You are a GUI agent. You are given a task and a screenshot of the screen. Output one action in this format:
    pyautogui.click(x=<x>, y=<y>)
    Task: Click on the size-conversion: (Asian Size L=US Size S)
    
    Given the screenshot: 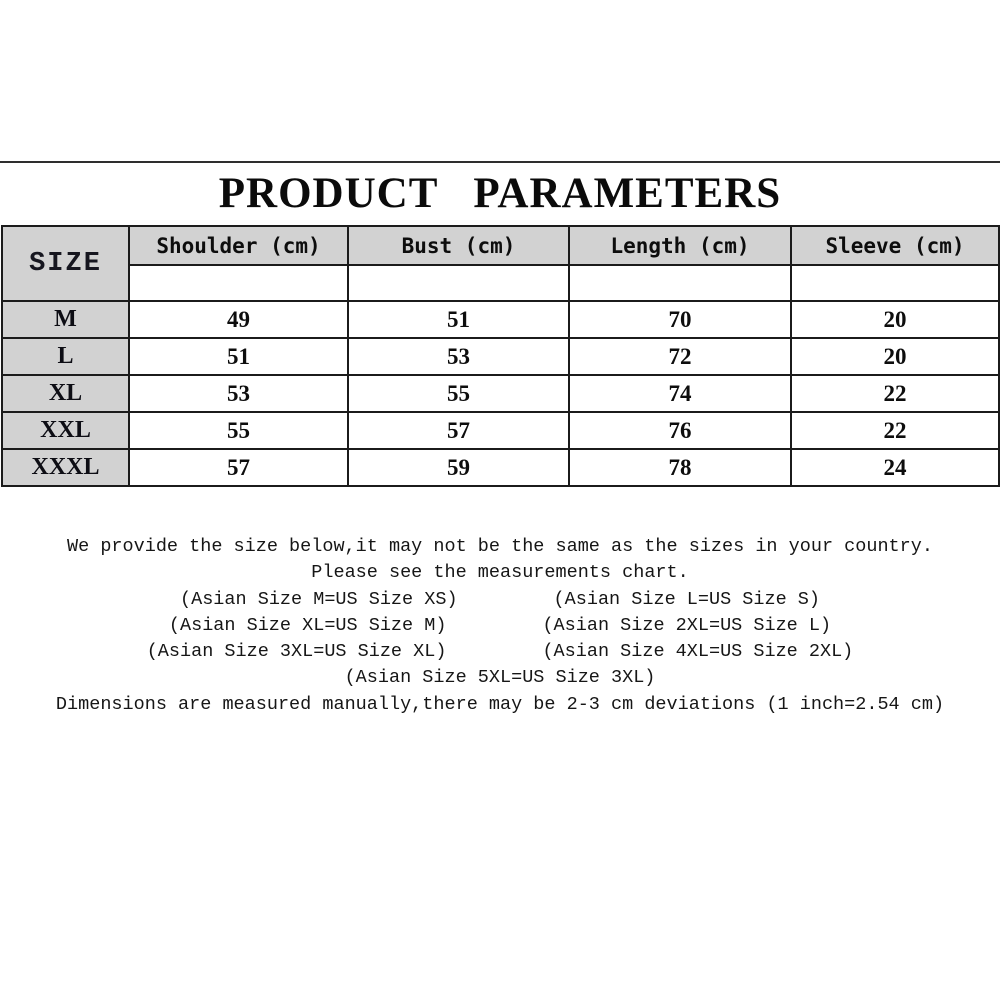 What is the action you would take?
    pyautogui.click(x=686, y=599)
    